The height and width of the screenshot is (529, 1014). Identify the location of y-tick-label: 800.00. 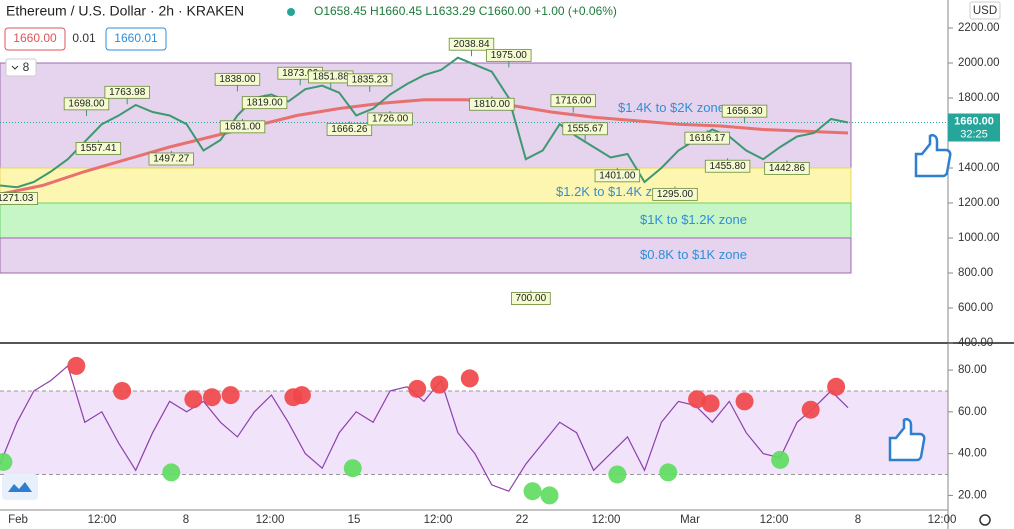
(975, 273).